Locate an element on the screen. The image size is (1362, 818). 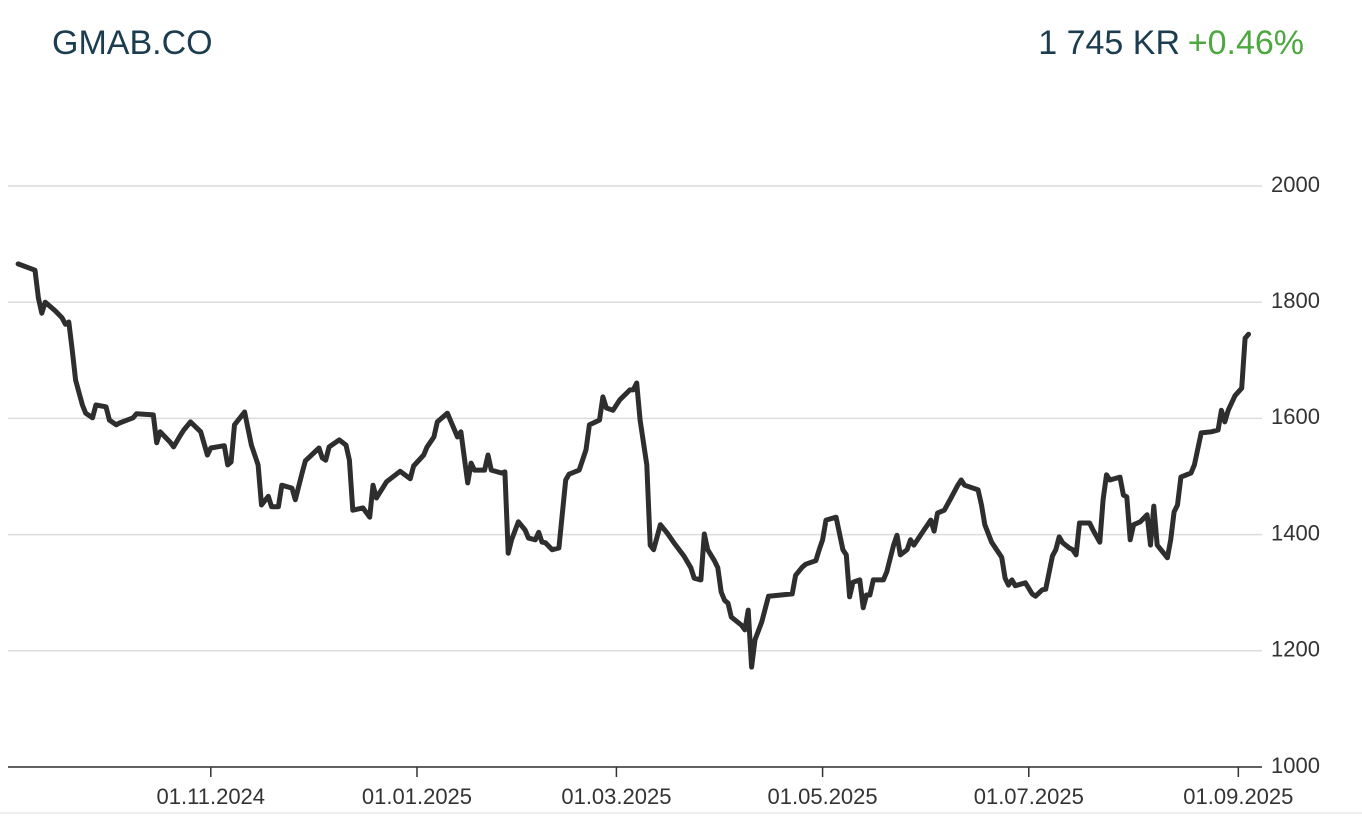
price-change: +0.46% is located at coordinates (1246, 43).